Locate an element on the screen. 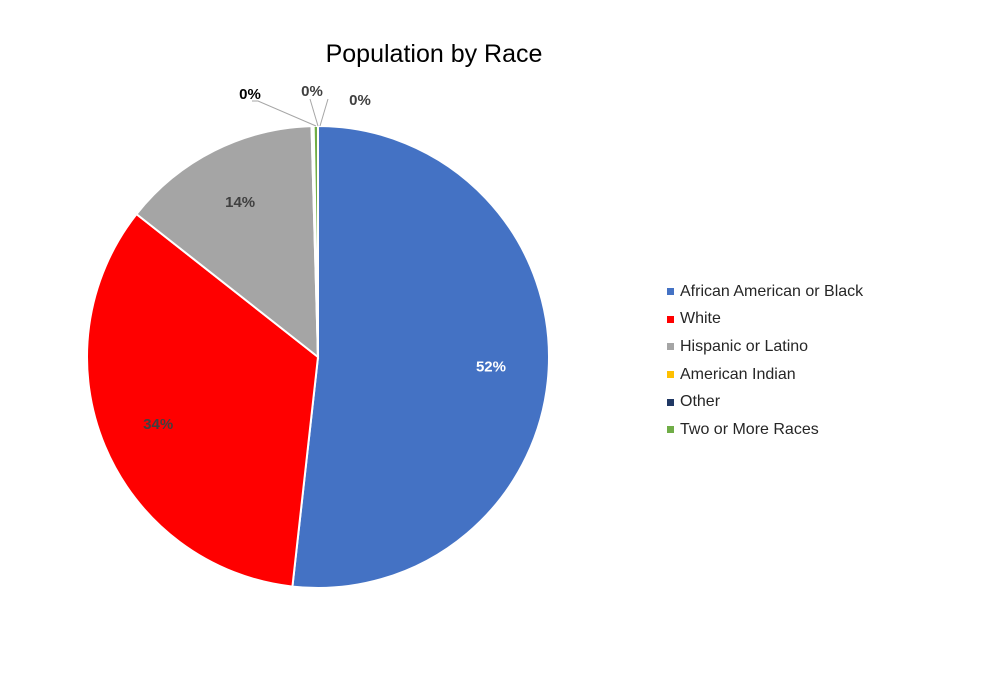 The width and height of the screenshot is (993, 675). legend-label: White is located at coordinates (700, 319).